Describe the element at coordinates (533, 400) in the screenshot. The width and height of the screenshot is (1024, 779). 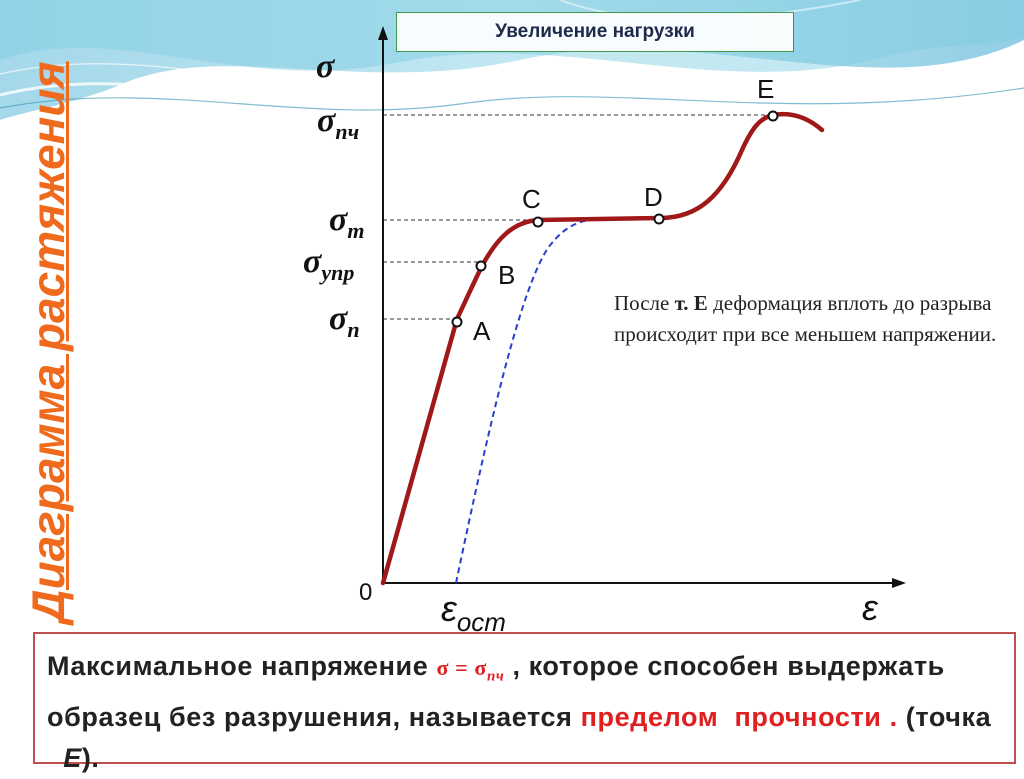
I see `unloading-dashed-line` at that location.